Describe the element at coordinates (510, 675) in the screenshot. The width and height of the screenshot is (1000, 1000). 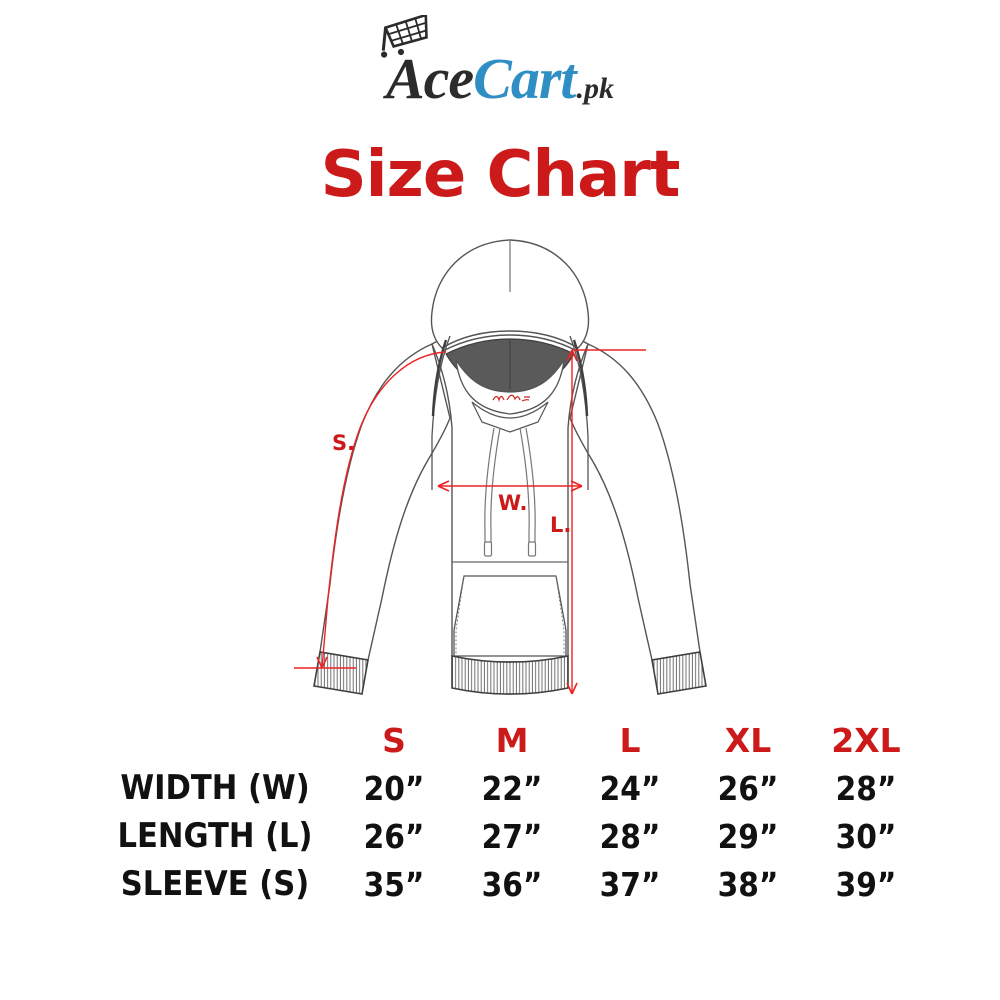
I see `hem-rib` at that location.